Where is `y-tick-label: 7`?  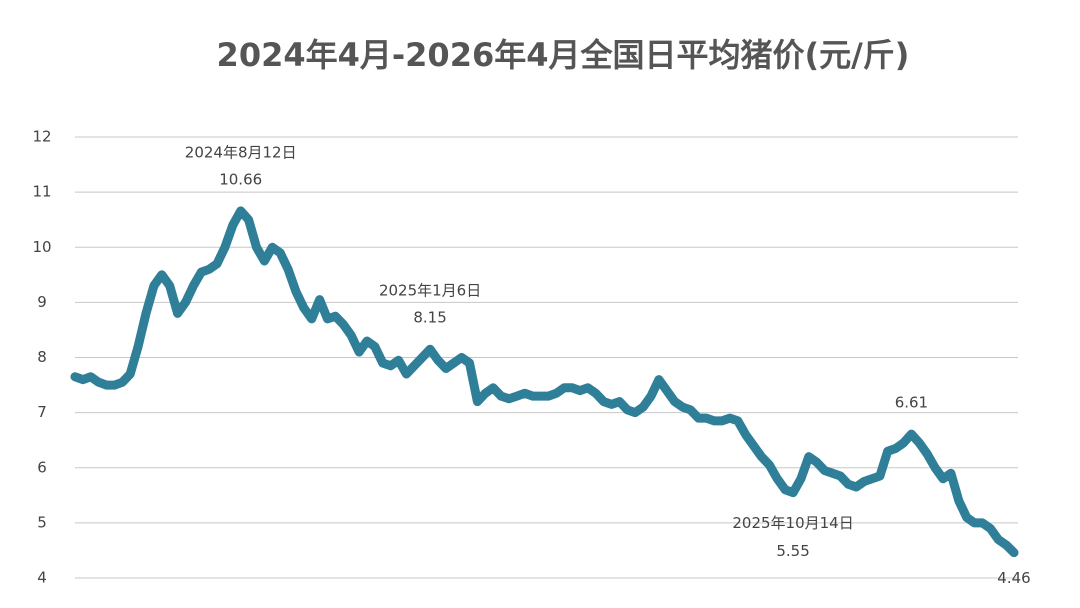
y-tick-label: 7 is located at coordinates (42, 412).